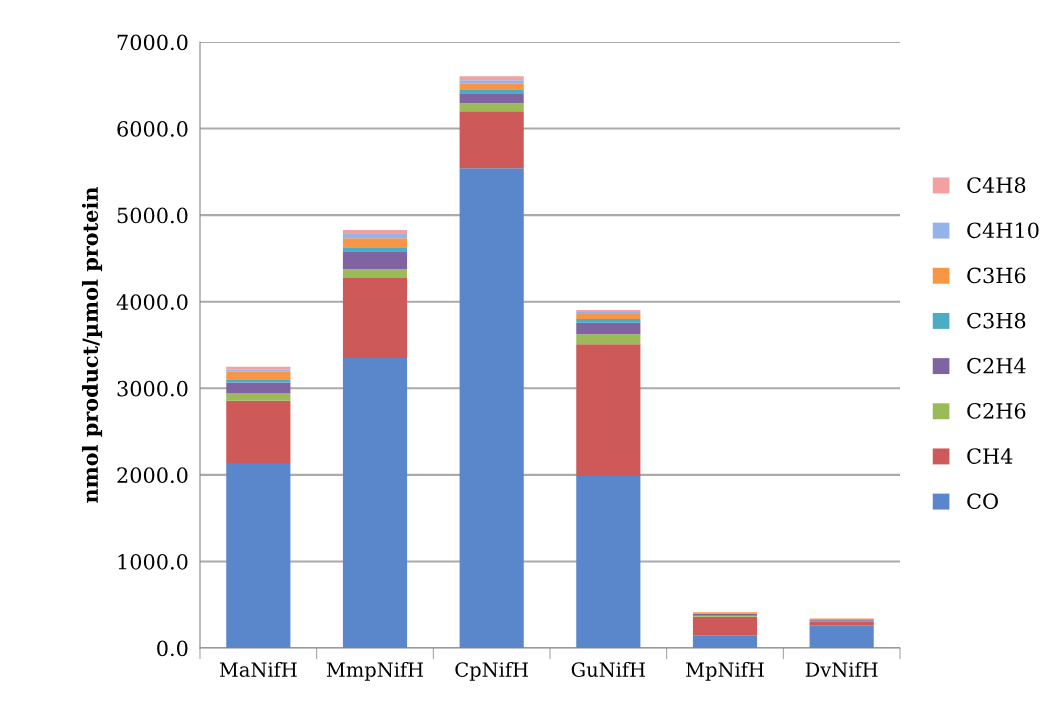 The image size is (1048, 707). I want to click on legend-label: C4H8, so click(996, 185).